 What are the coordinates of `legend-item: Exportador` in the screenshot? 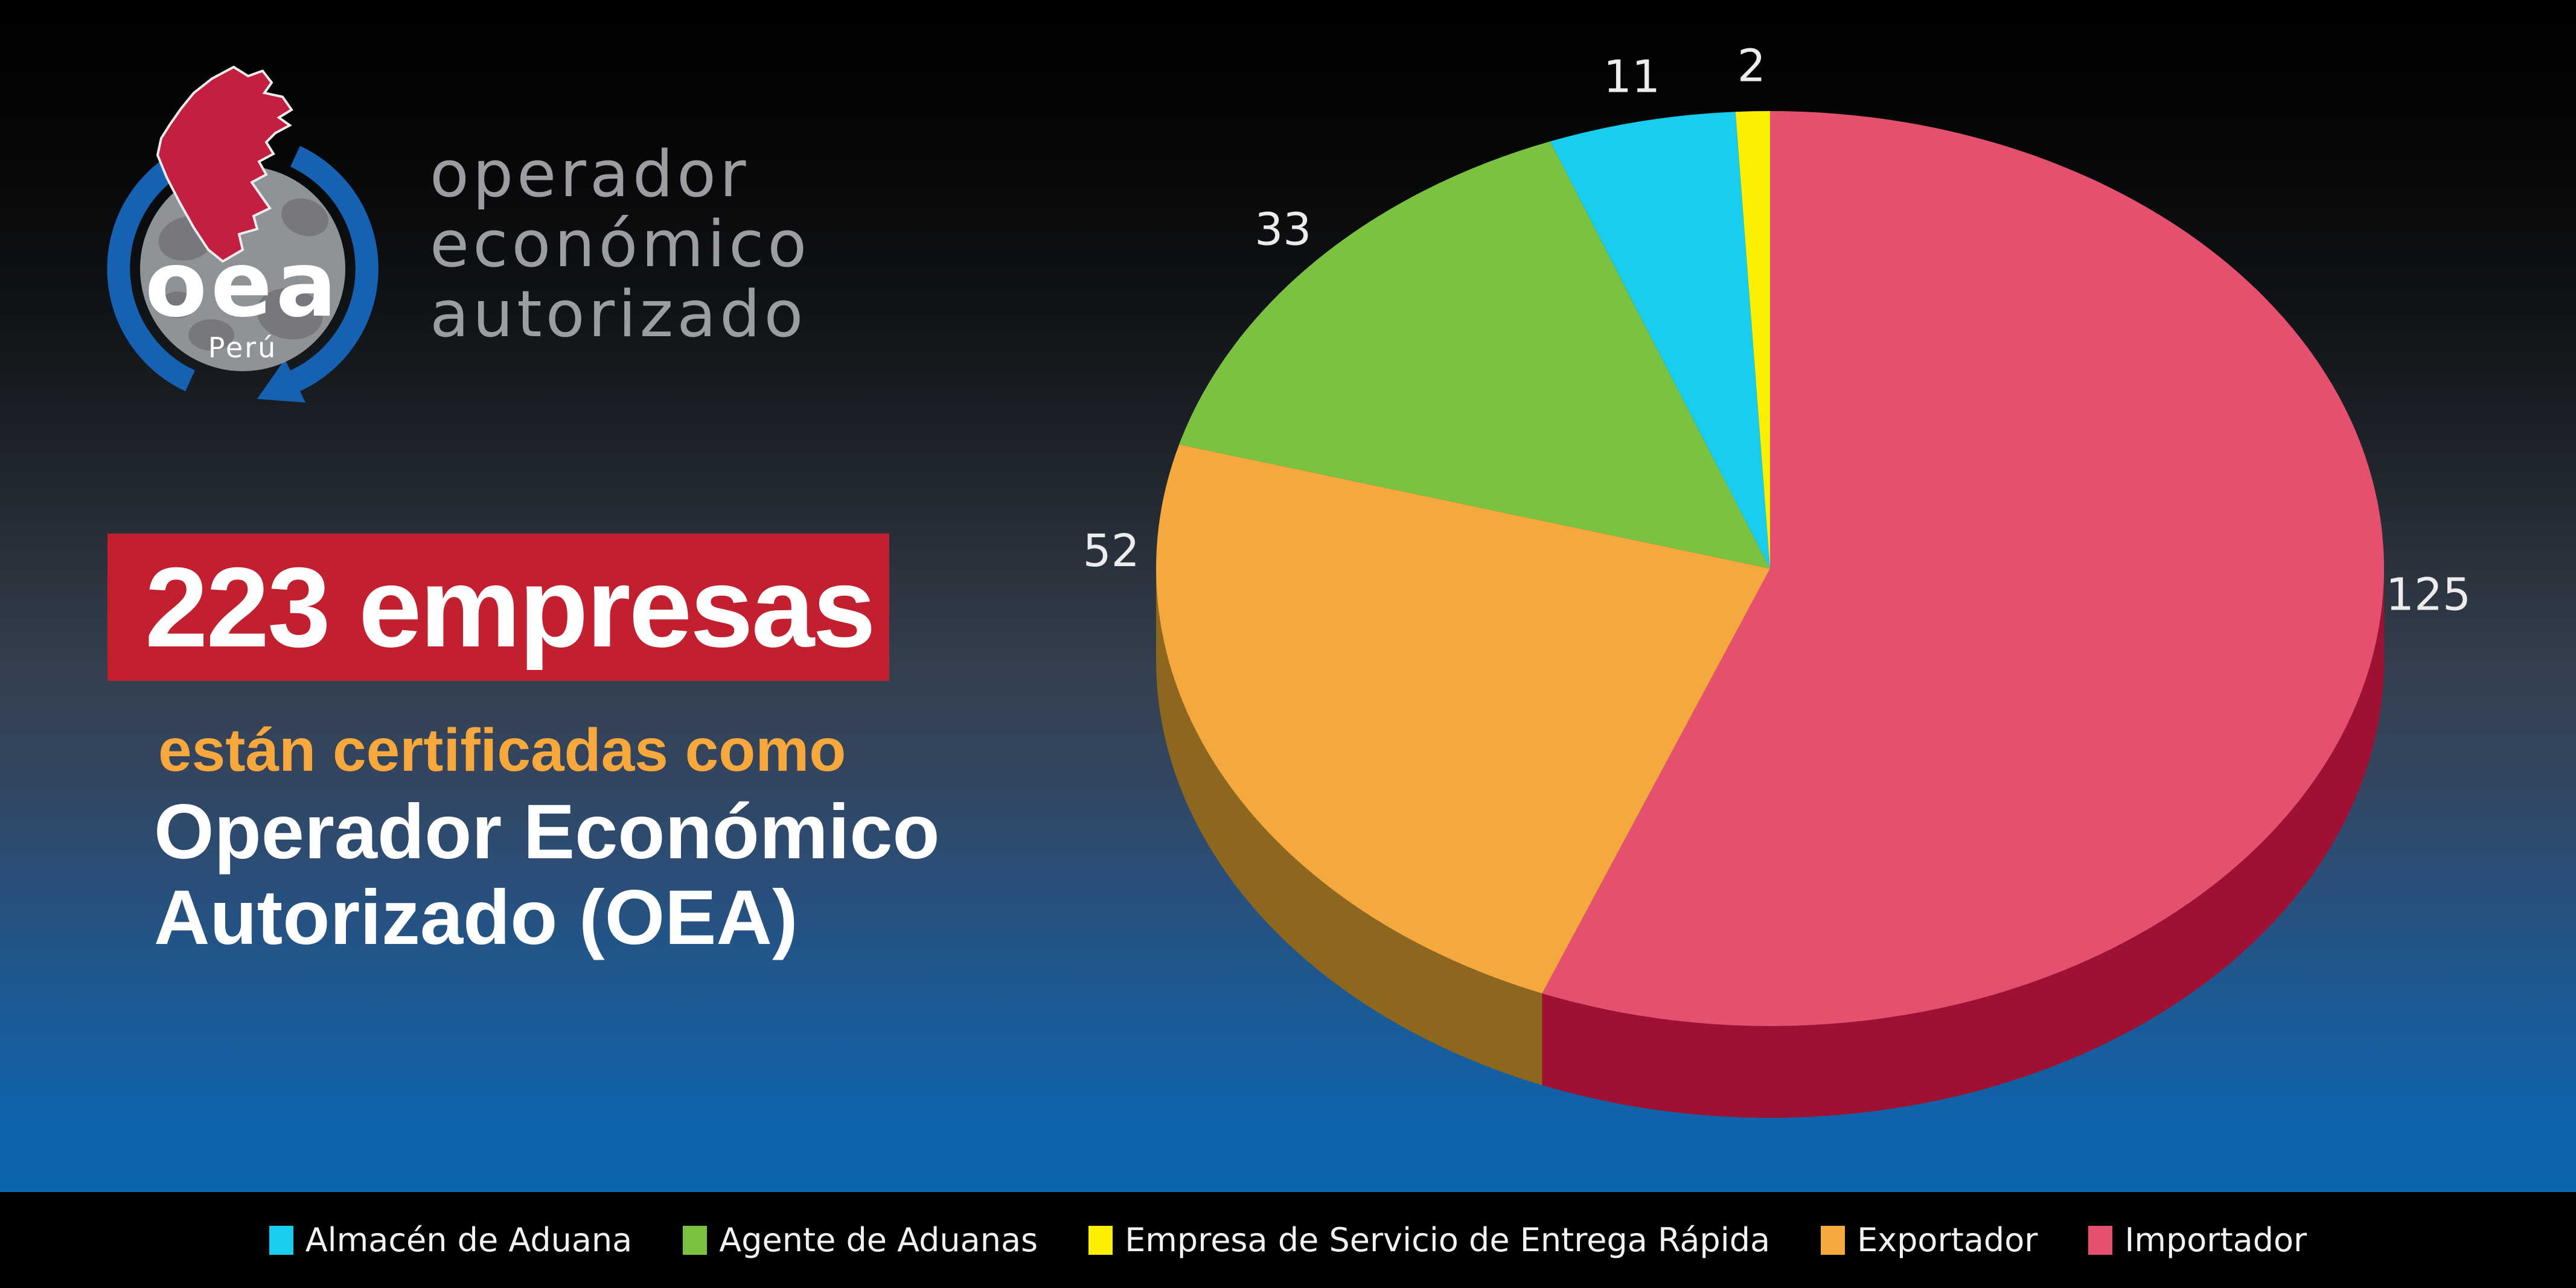 It's located at (1929, 1240).